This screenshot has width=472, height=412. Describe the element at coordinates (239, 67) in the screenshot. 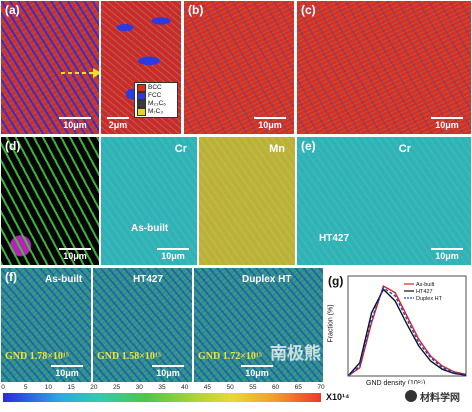

I see `panel-b-ebsd-map: (b) 10μm` at that location.